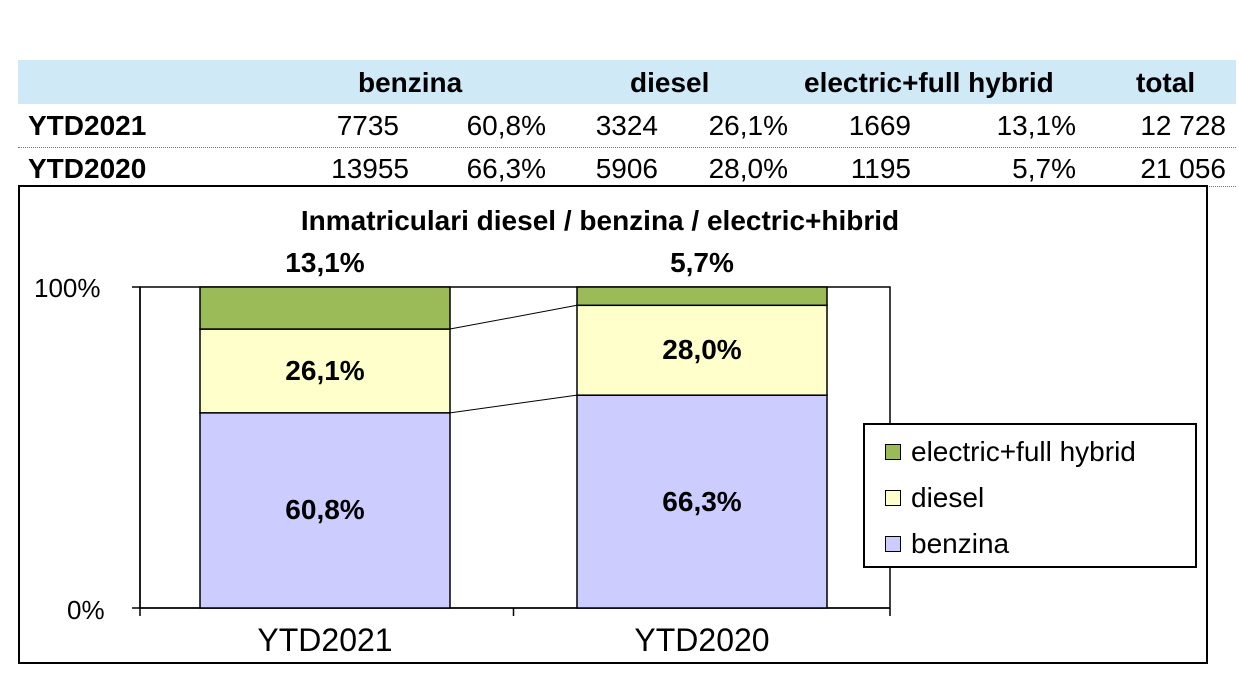 This screenshot has width=1239, height=700. What do you see at coordinates (1183, 168) in the screenshot?
I see `table-cell-total: 21 056` at bounding box center [1183, 168].